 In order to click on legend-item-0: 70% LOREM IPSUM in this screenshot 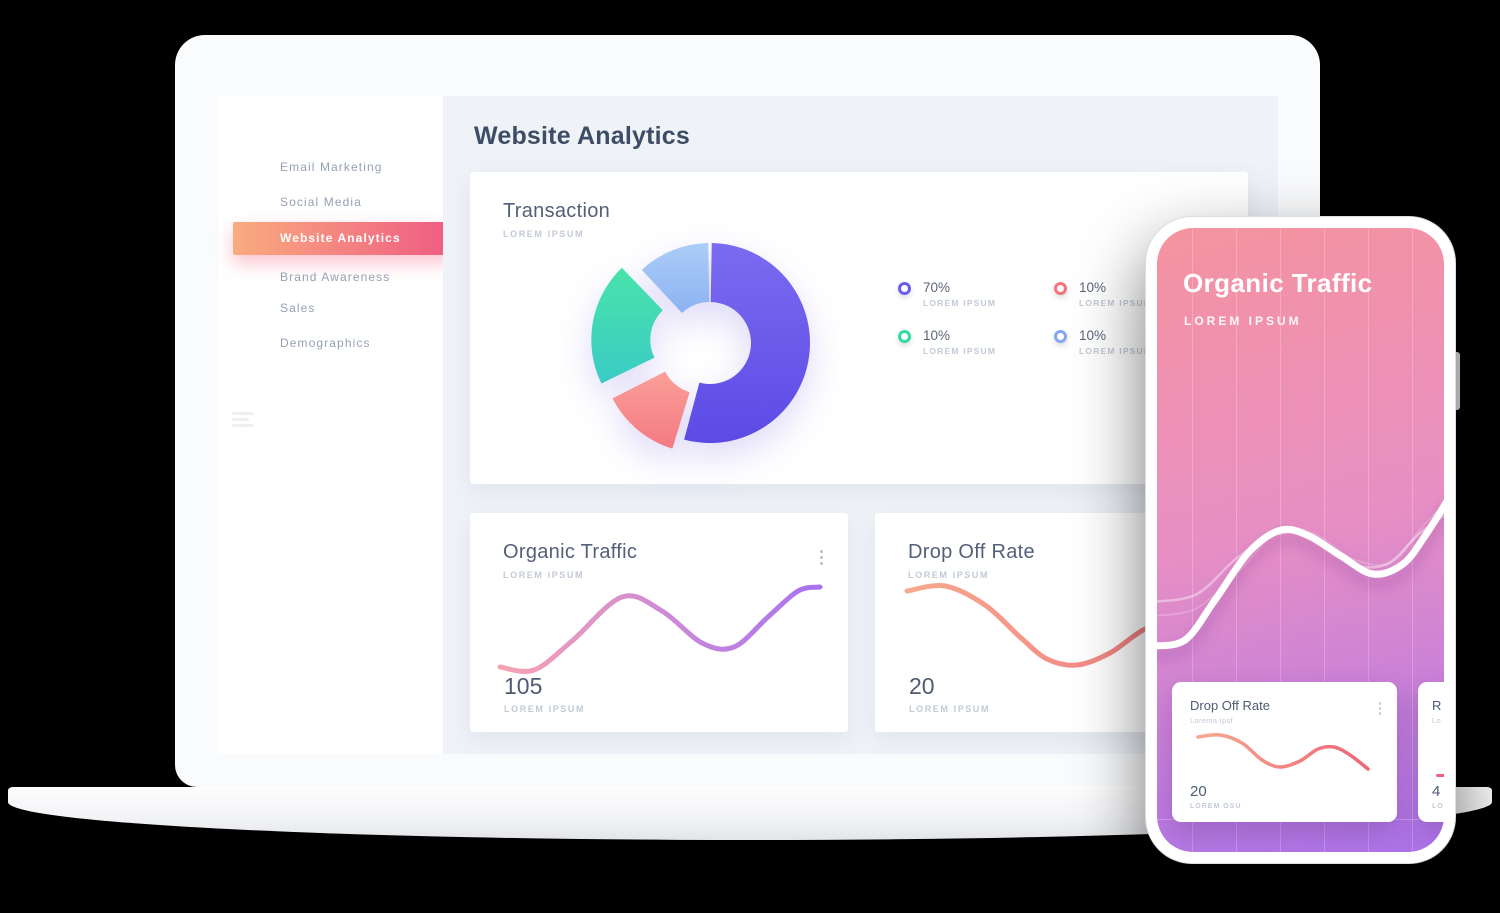, I will do `click(976, 294)`.